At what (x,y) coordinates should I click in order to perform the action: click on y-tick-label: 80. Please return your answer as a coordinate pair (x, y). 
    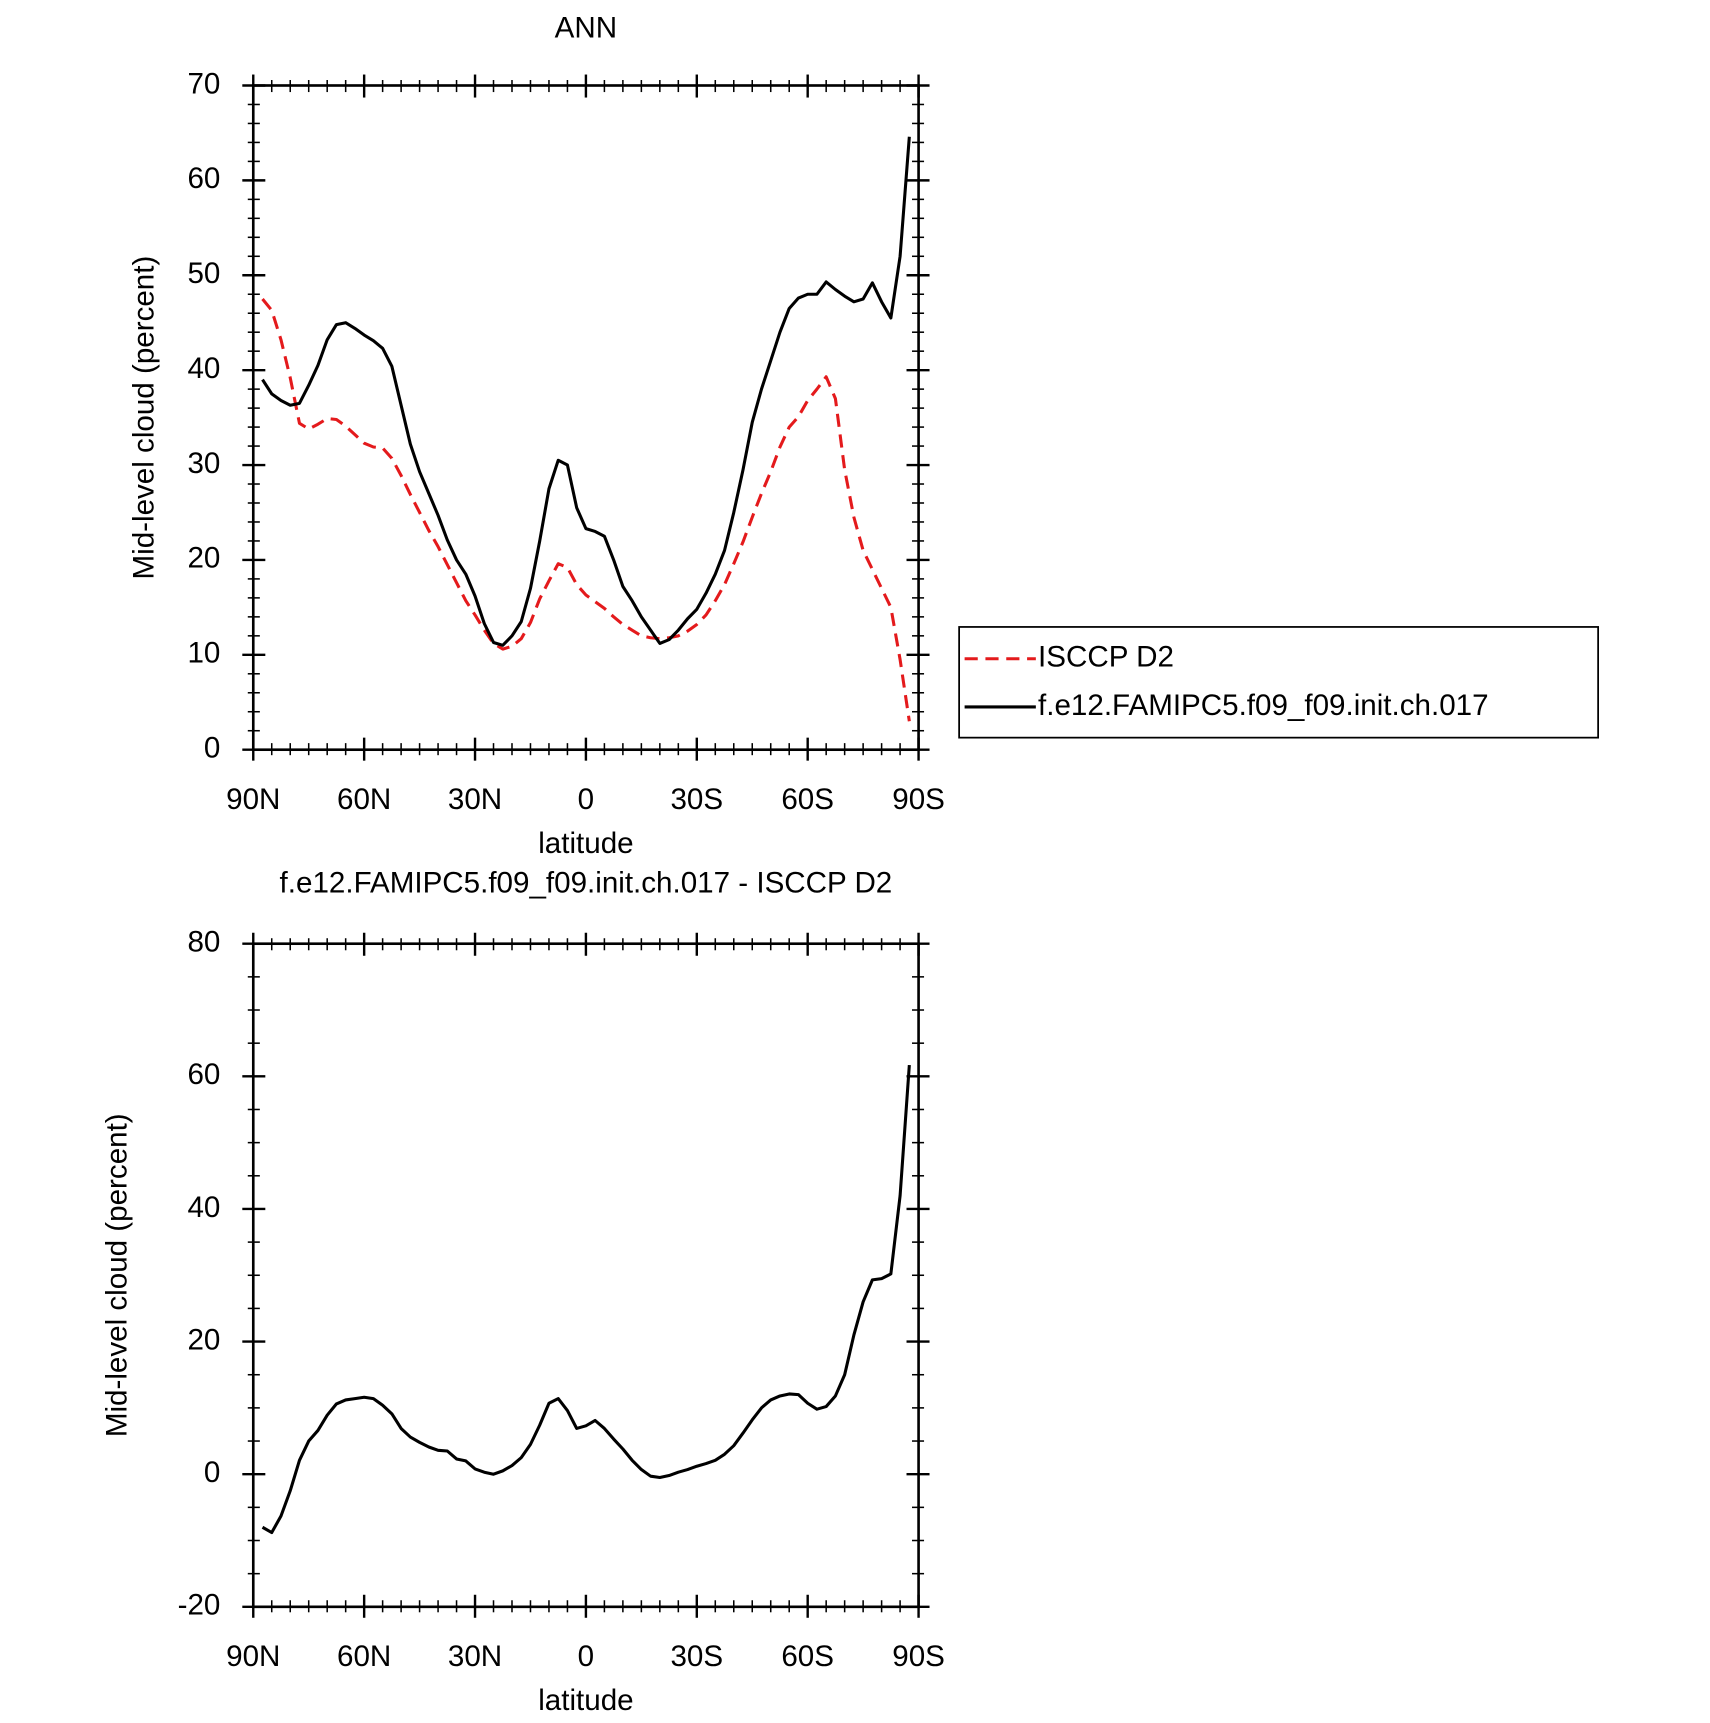
    Looking at the image, I should click on (203, 942).